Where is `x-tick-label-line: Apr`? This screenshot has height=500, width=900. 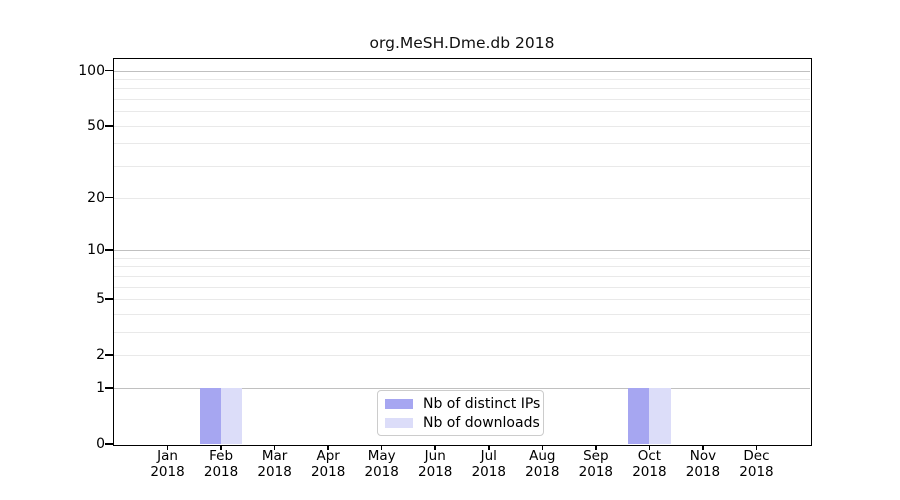 x-tick-label-line: Apr is located at coordinates (328, 456).